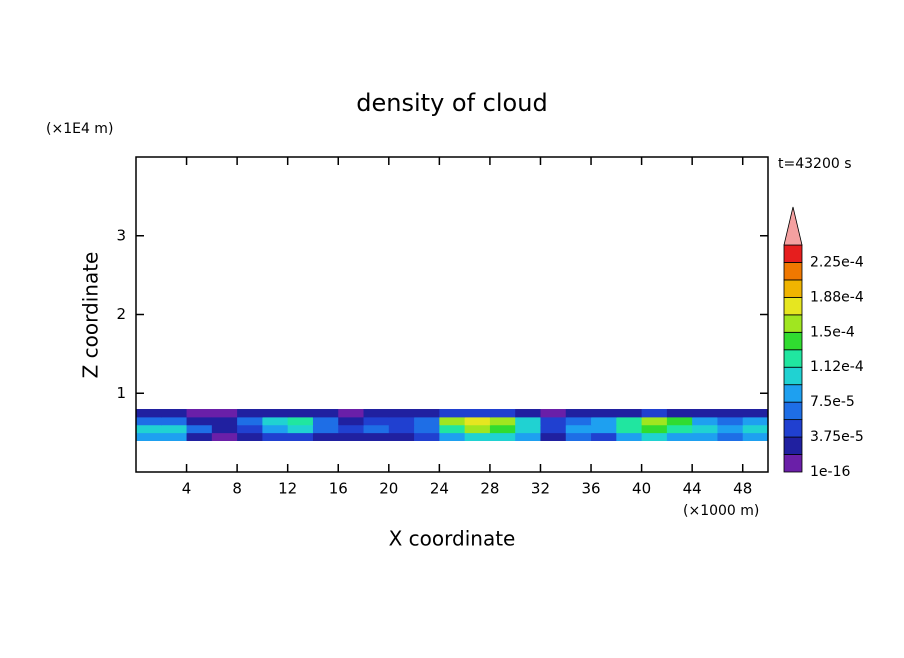 Image resolution: width=904 pixels, height=658 pixels. What do you see at coordinates (121, 314) in the screenshot?
I see `y-tick-label: 2` at bounding box center [121, 314].